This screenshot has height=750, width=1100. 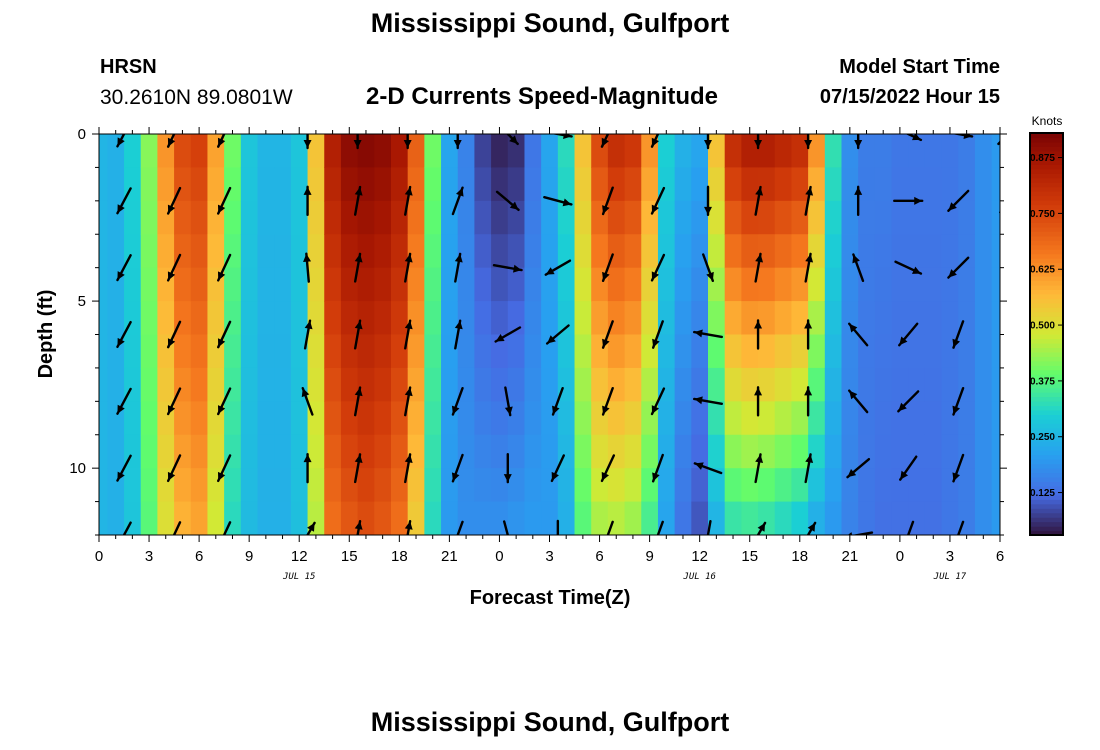 I want to click on x-tick-label: 6, so click(x=199, y=556).